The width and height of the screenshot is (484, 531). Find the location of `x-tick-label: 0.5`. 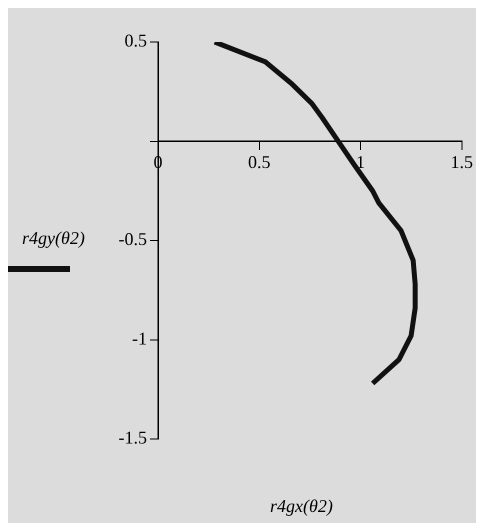

x-tick-label: 0.5 is located at coordinates (259, 162).